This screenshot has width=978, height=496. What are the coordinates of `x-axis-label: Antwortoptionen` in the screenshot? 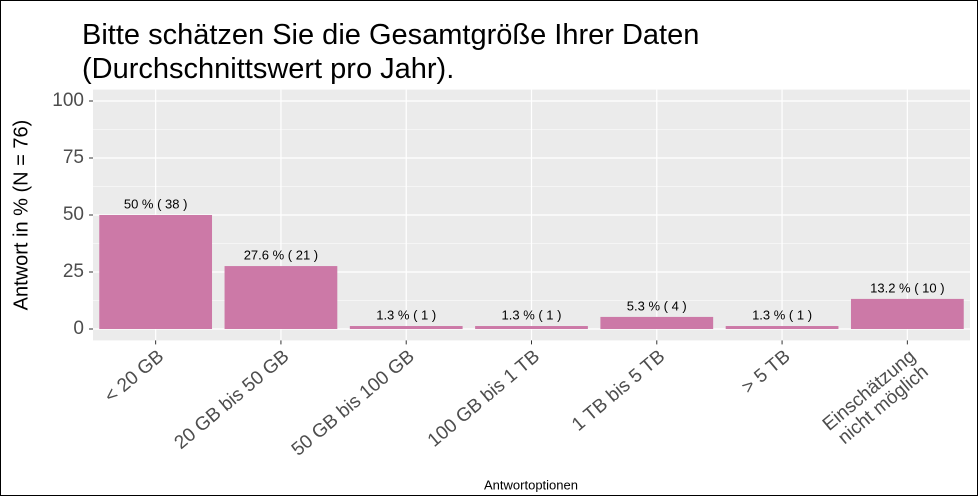 It's located at (531, 484).